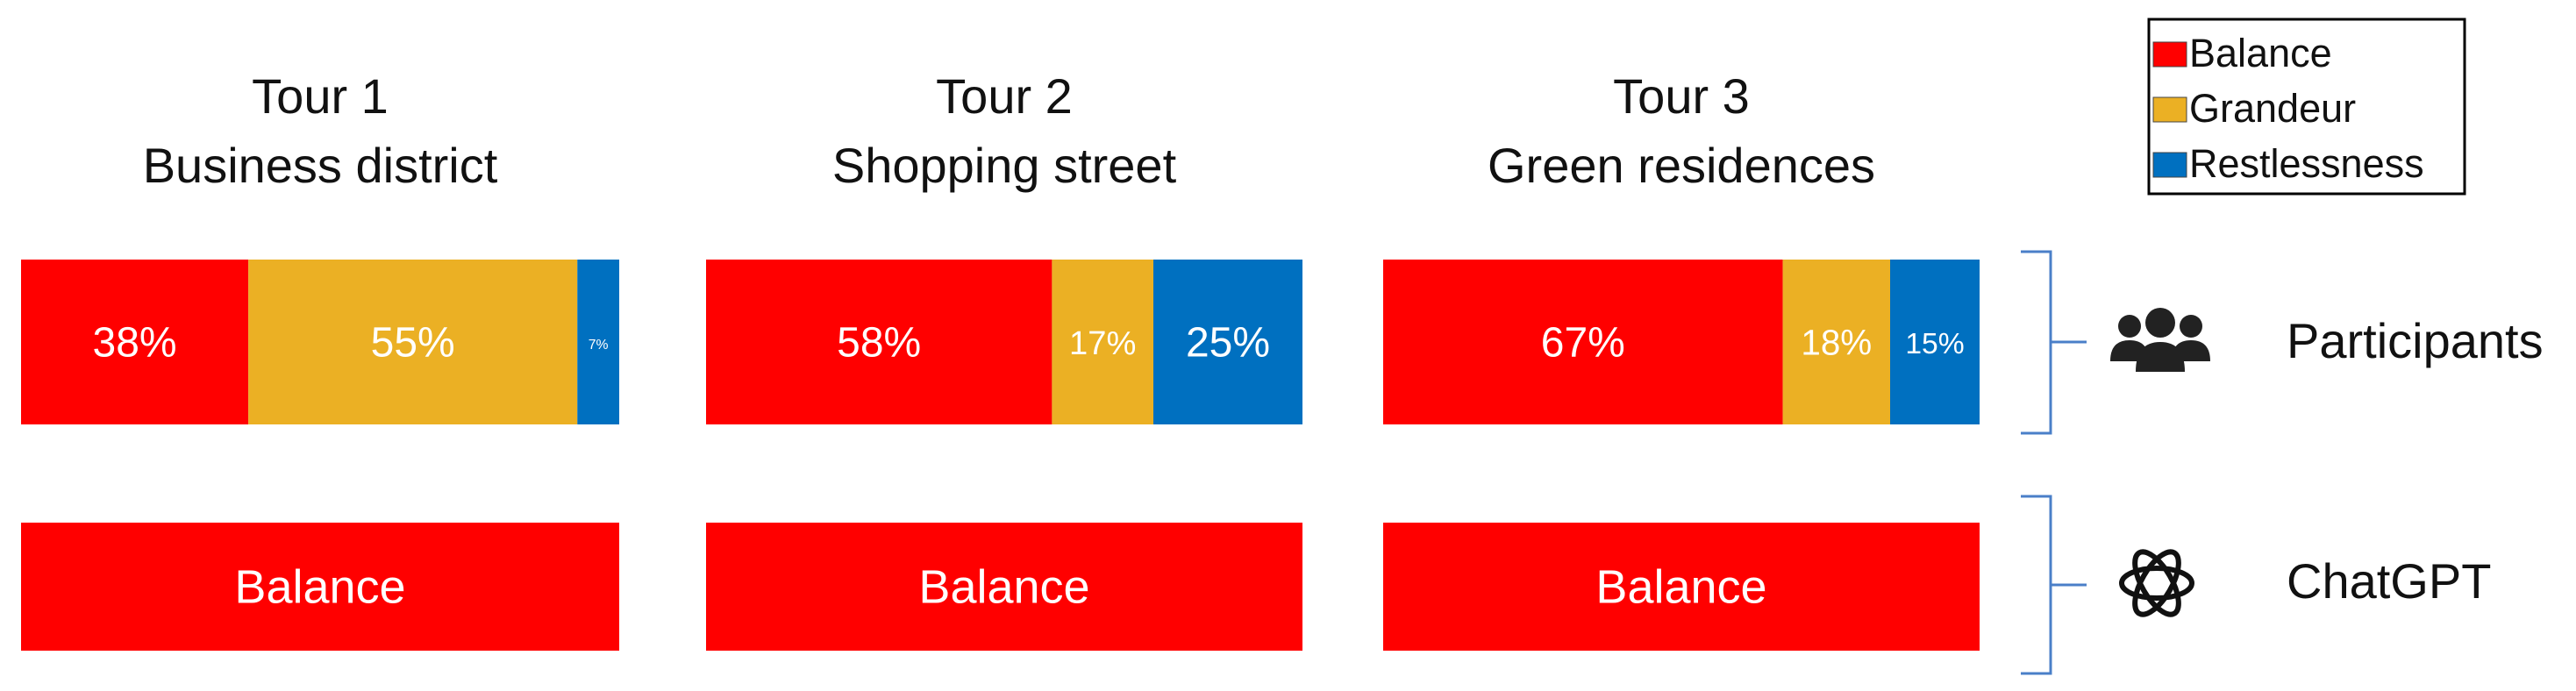 Image resolution: width=2576 pixels, height=691 pixels. I want to click on panel-title: Tour 2, so click(1005, 96).